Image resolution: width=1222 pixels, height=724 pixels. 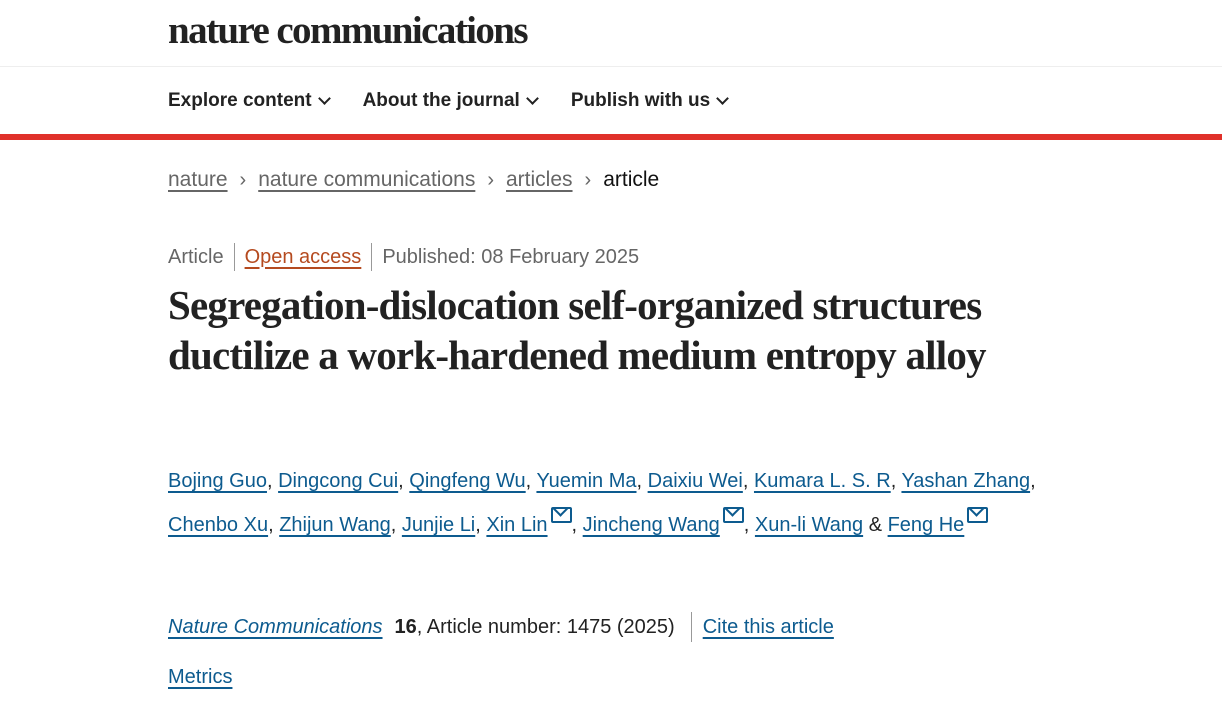 I want to click on author-item: Yuemin Ma, so click(x=586, y=481).